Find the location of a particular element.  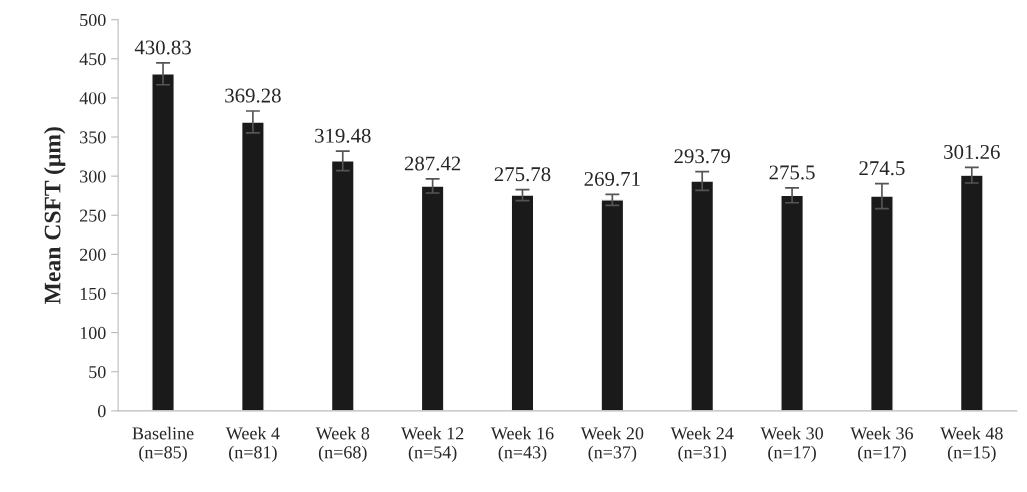

data-label: 274.5 is located at coordinates (882, 168).